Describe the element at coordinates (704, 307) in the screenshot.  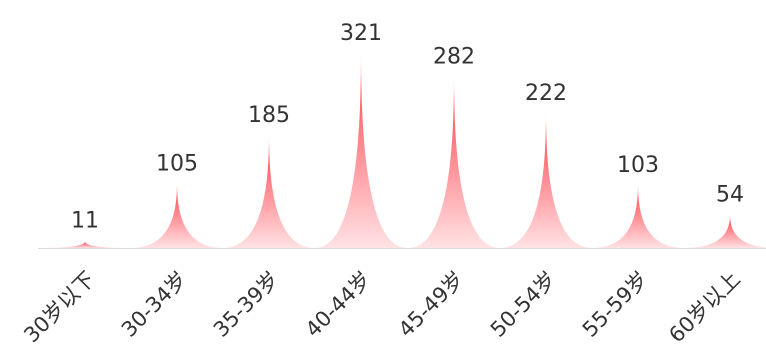
I see `x-tick-label-8: 60岁以上` at that location.